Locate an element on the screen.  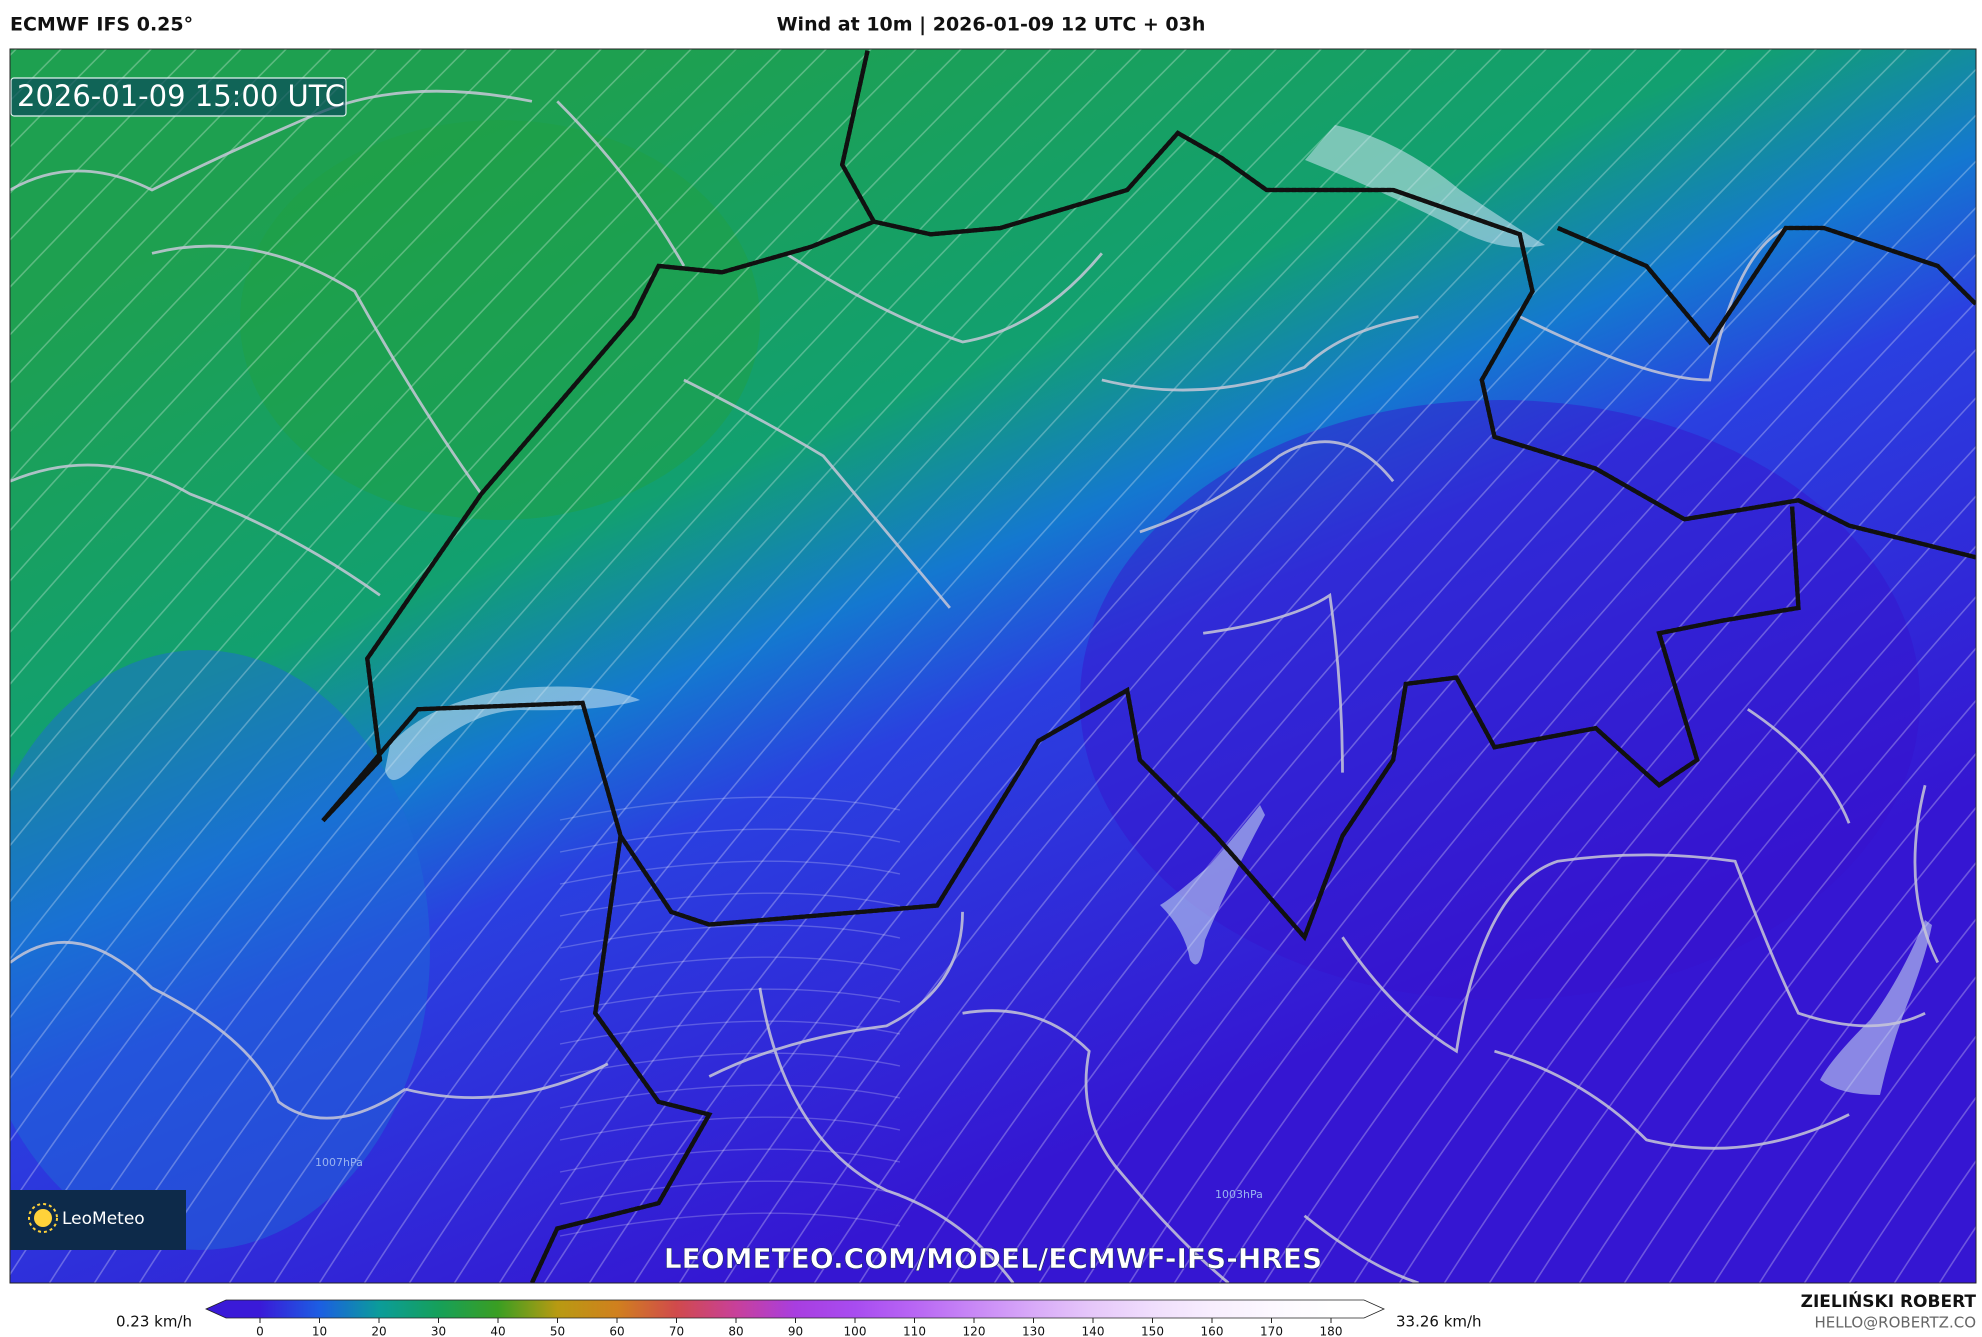
colorbar-tick-label: 10 is located at coordinates (319, 1331).